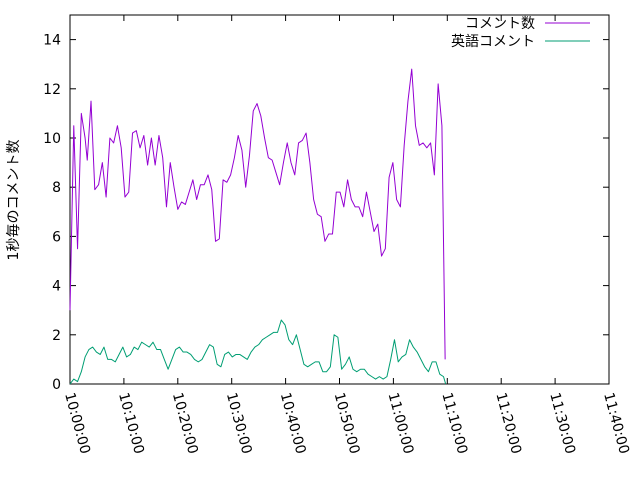 Image resolution: width=640 pixels, height=480 pixels. What do you see at coordinates (14, 200) in the screenshot?
I see `y-axis-label: 1秒毎のコメント数` at bounding box center [14, 200].